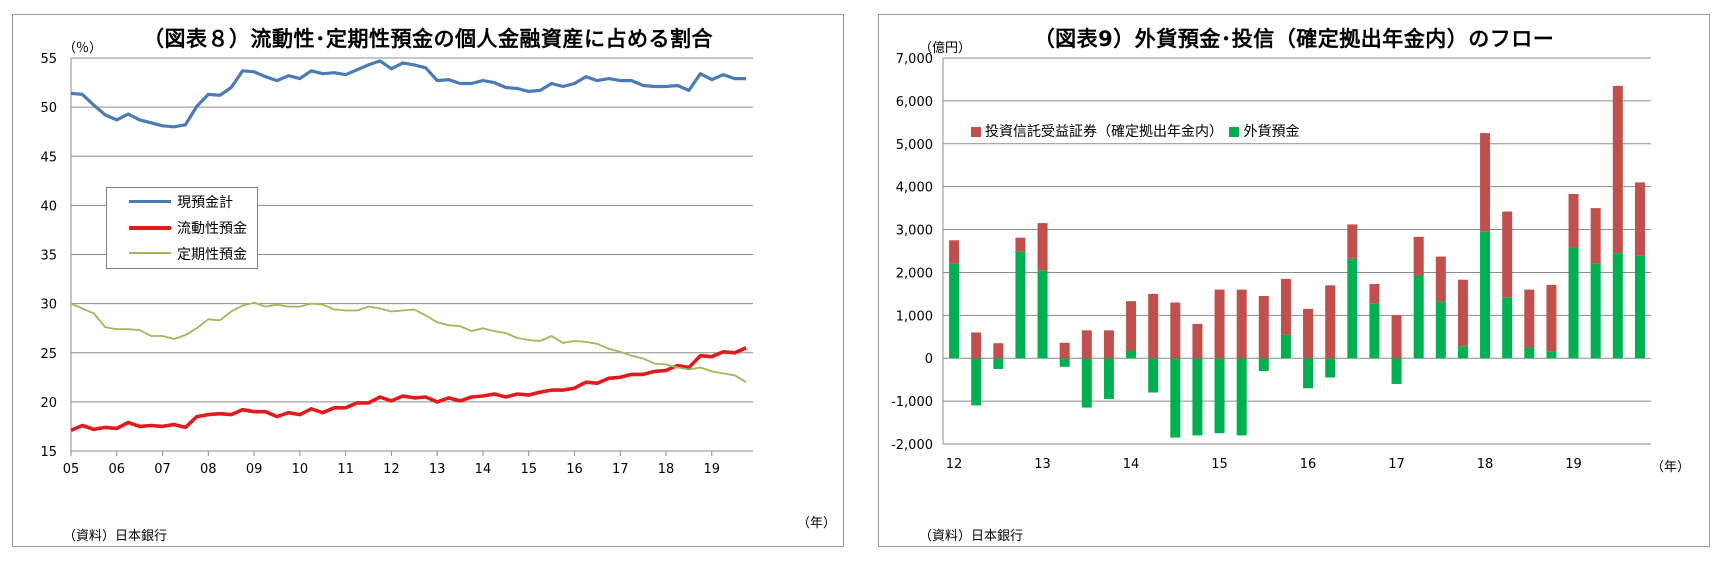  What do you see at coordinates (48, 403) in the screenshot?
I see `y-tick-label: 20` at bounding box center [48, 403].